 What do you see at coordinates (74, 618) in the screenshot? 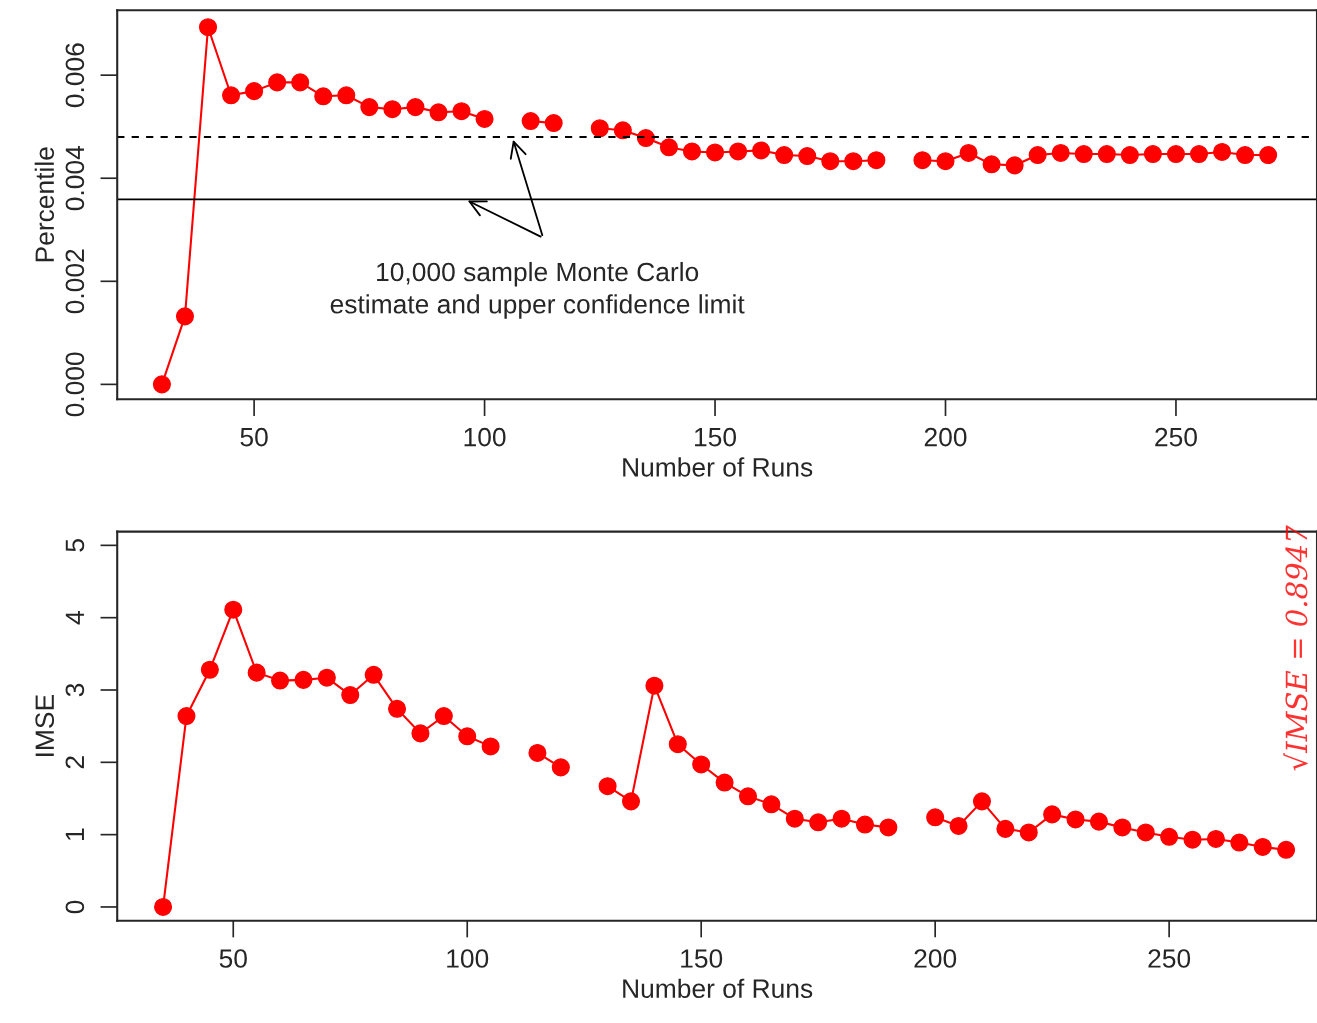
I see `y-tick-label: 4` at bounding box center [74, 618].